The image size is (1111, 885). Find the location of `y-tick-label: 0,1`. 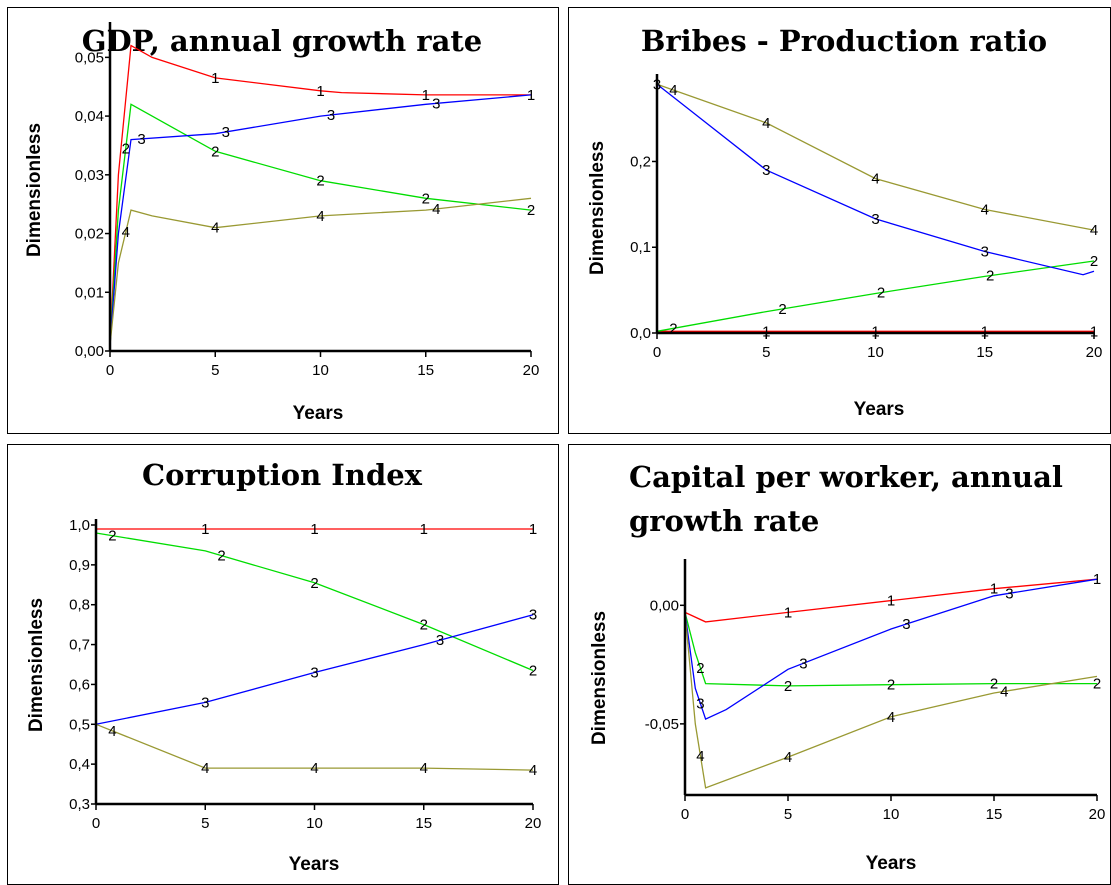

y-tick-label: 0,1 is located at coordinates (640, 247).